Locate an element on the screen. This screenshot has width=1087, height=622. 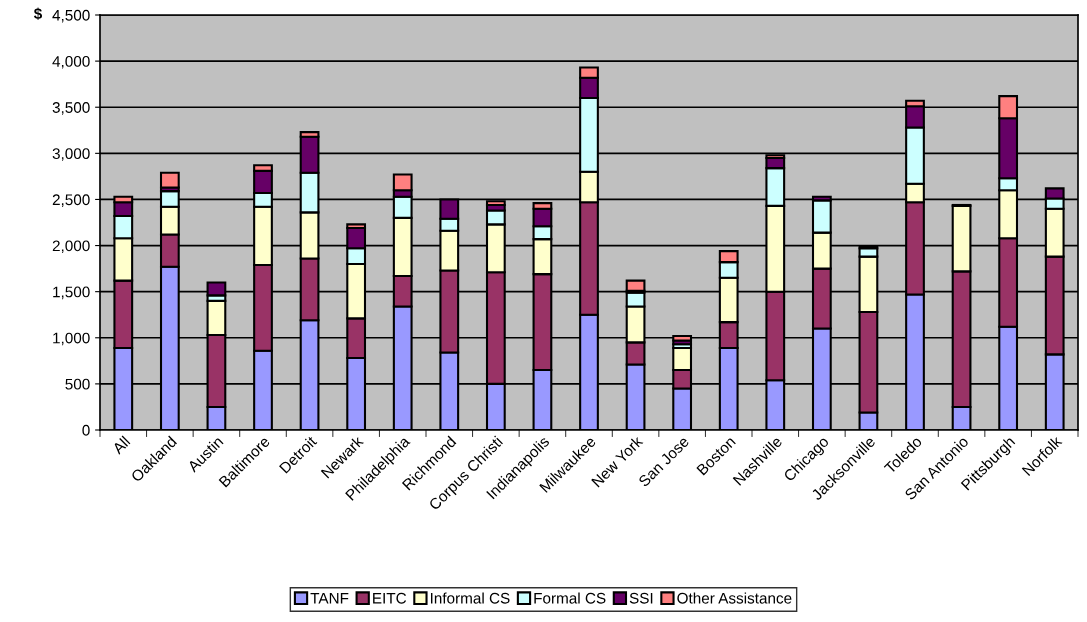
legend-label: SSI is located at coordinates (641, 598).